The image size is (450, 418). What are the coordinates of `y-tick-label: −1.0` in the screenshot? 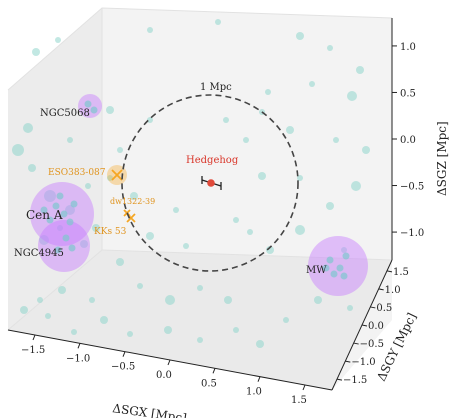 It's located at (363, 362).